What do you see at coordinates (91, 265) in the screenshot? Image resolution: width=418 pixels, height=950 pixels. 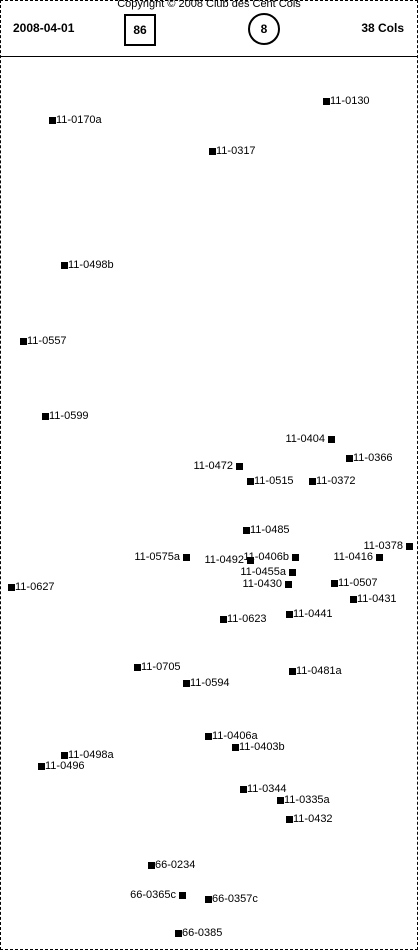 I see `col-label: 11-0498b` at bounding box center [91, 265].